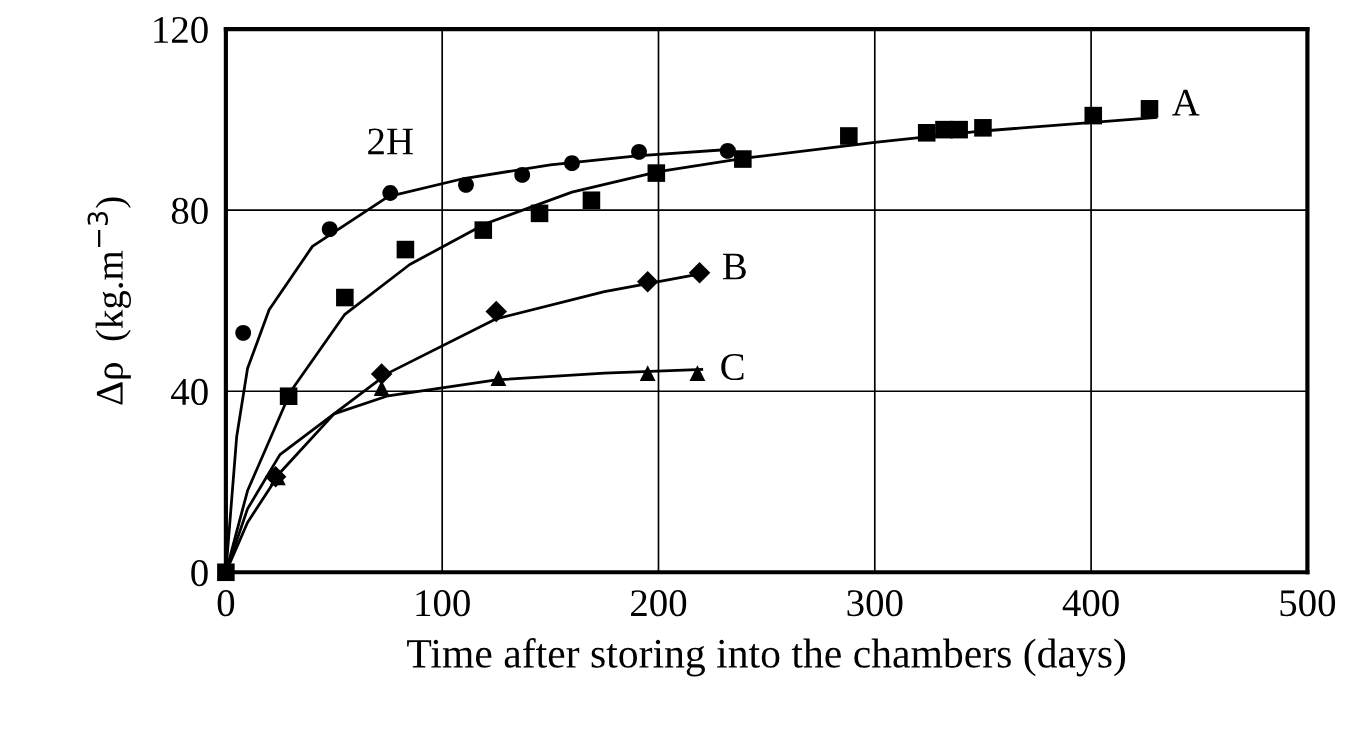 The image size is (1369, 729). I want to click on x-axis-title: Time after storing into the chambers (days), so click(766, 657).